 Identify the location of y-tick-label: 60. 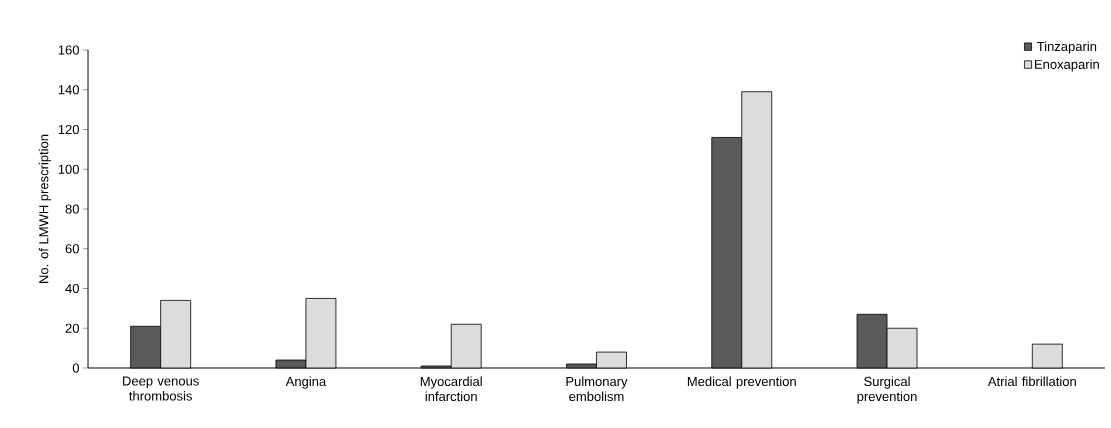
(72, 249).